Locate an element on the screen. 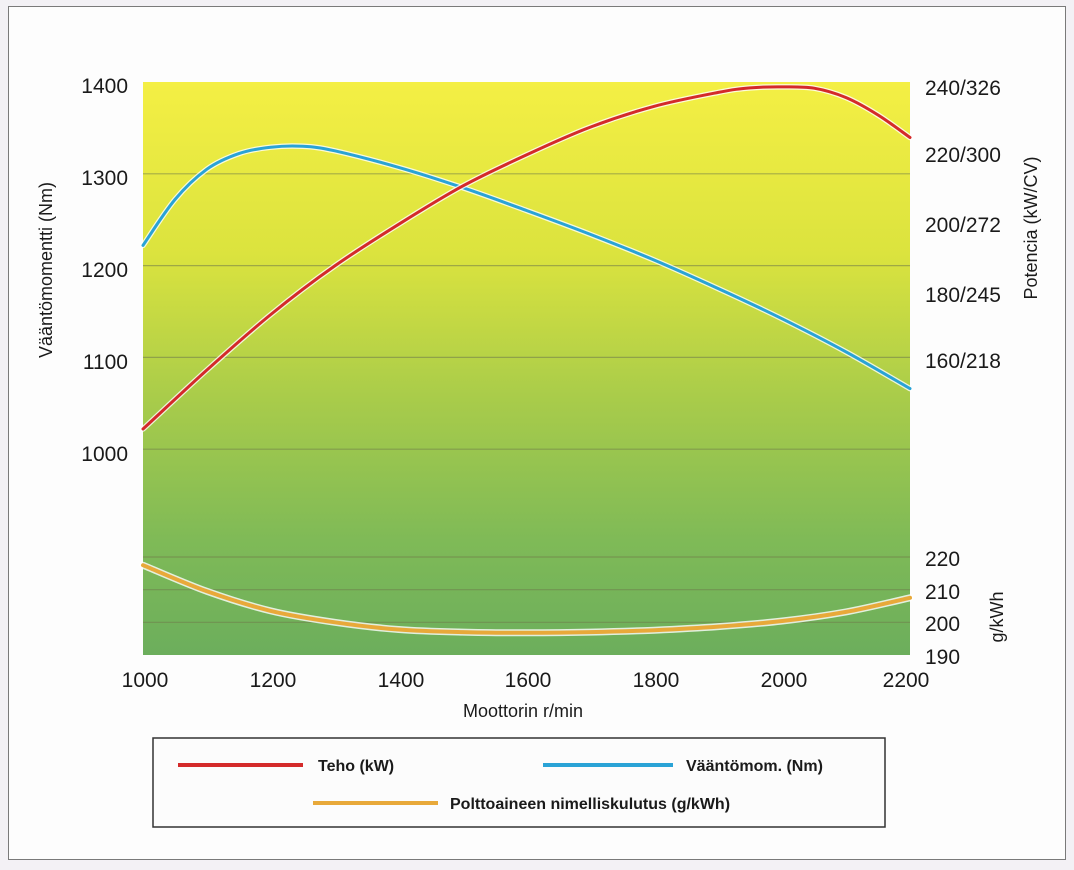  right-power-tick-label: 200/272 is located at coordinates (963, 225).